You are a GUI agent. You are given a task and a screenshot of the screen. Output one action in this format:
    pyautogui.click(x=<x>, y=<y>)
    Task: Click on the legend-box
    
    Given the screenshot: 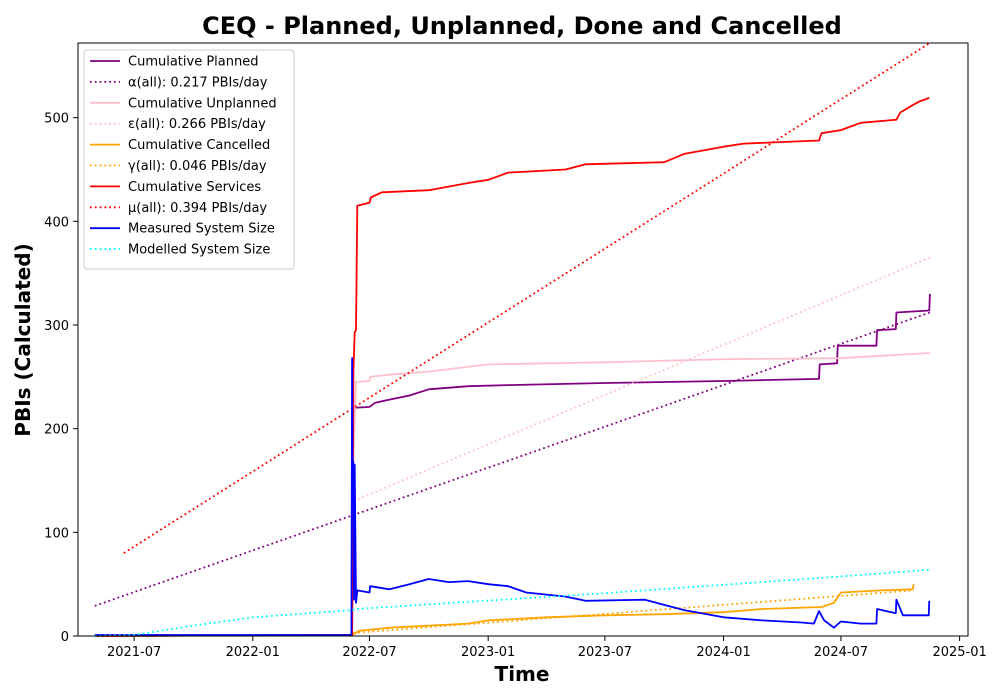 What is the action you would take?
    pyautogui.click(x=189, y=159)
    